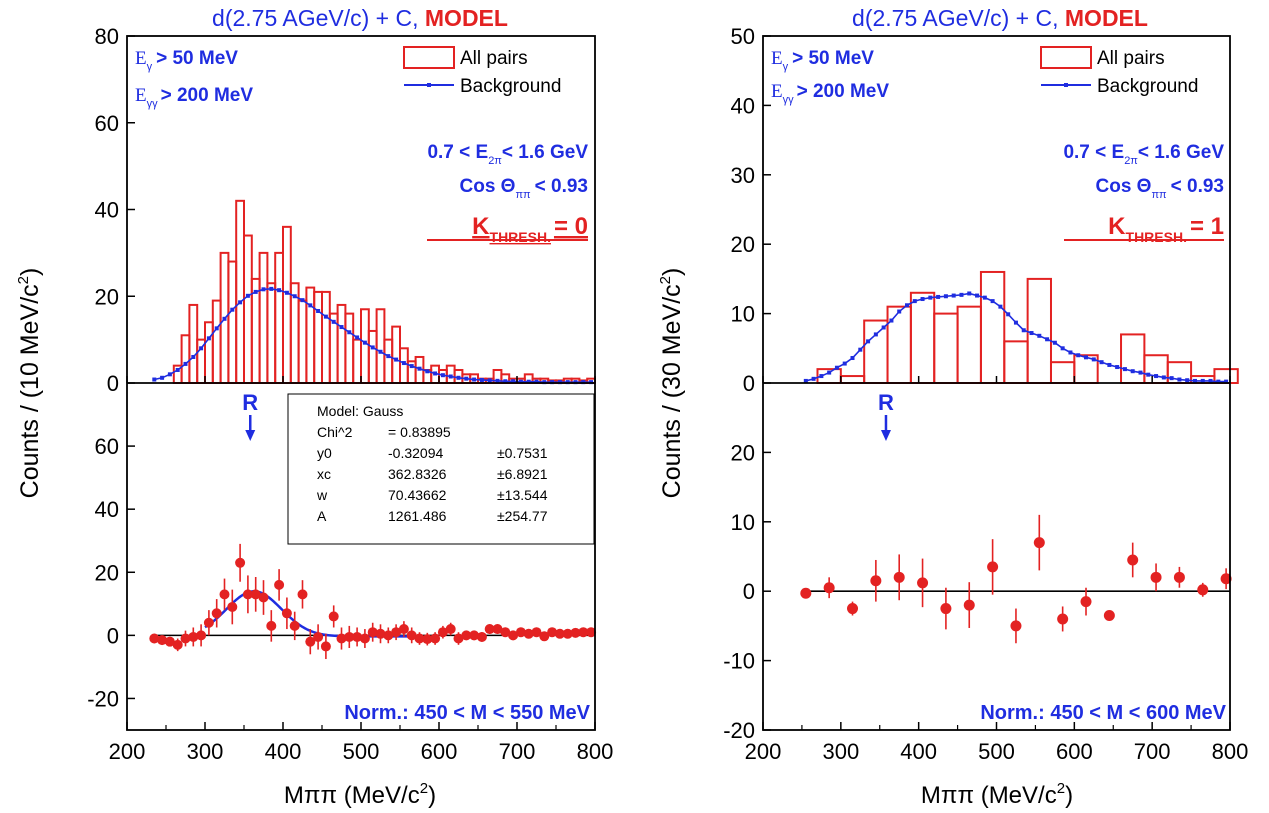 The image size is (1269, 813). What do you see at coordinates (417, 516) in the screenshot?
I see `fit-box-cell: 1261.486` at bounding box center [417, 516].